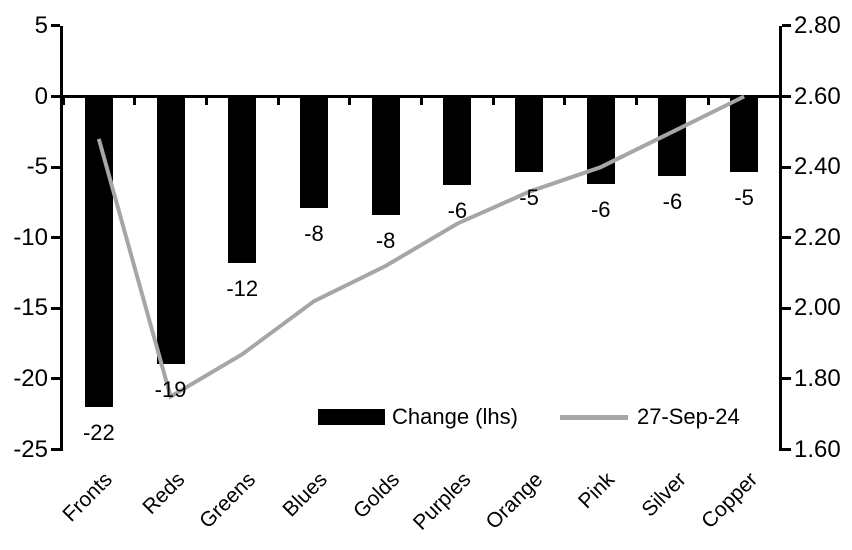 The height and width of the screenshot is (550, 852). What do you see at coordinates (688, 416) in the screenshot?
I see `legend-label-date: 27-Sep-24` at bounding box center [688, 416].